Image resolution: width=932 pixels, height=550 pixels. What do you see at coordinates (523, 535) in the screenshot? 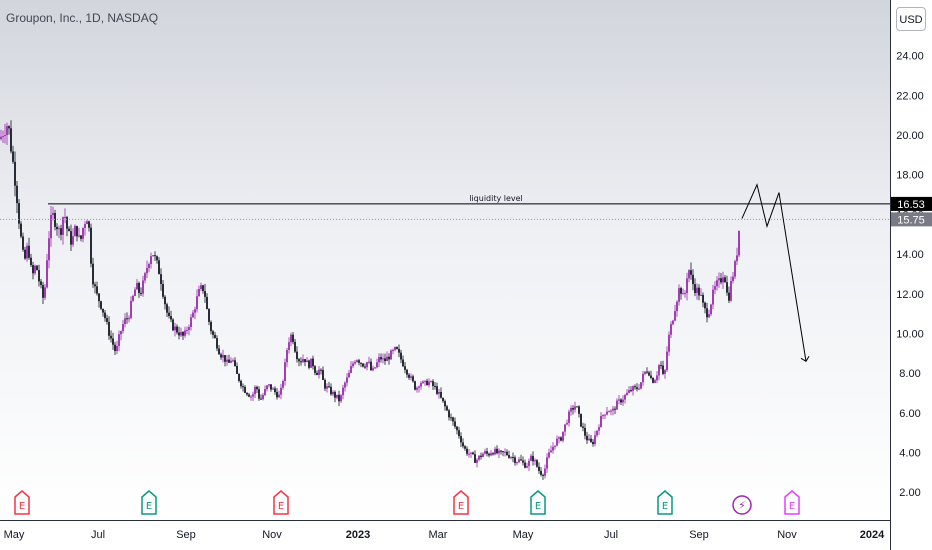
I see `x-tick-label: May` at bounding box center [523, 535].